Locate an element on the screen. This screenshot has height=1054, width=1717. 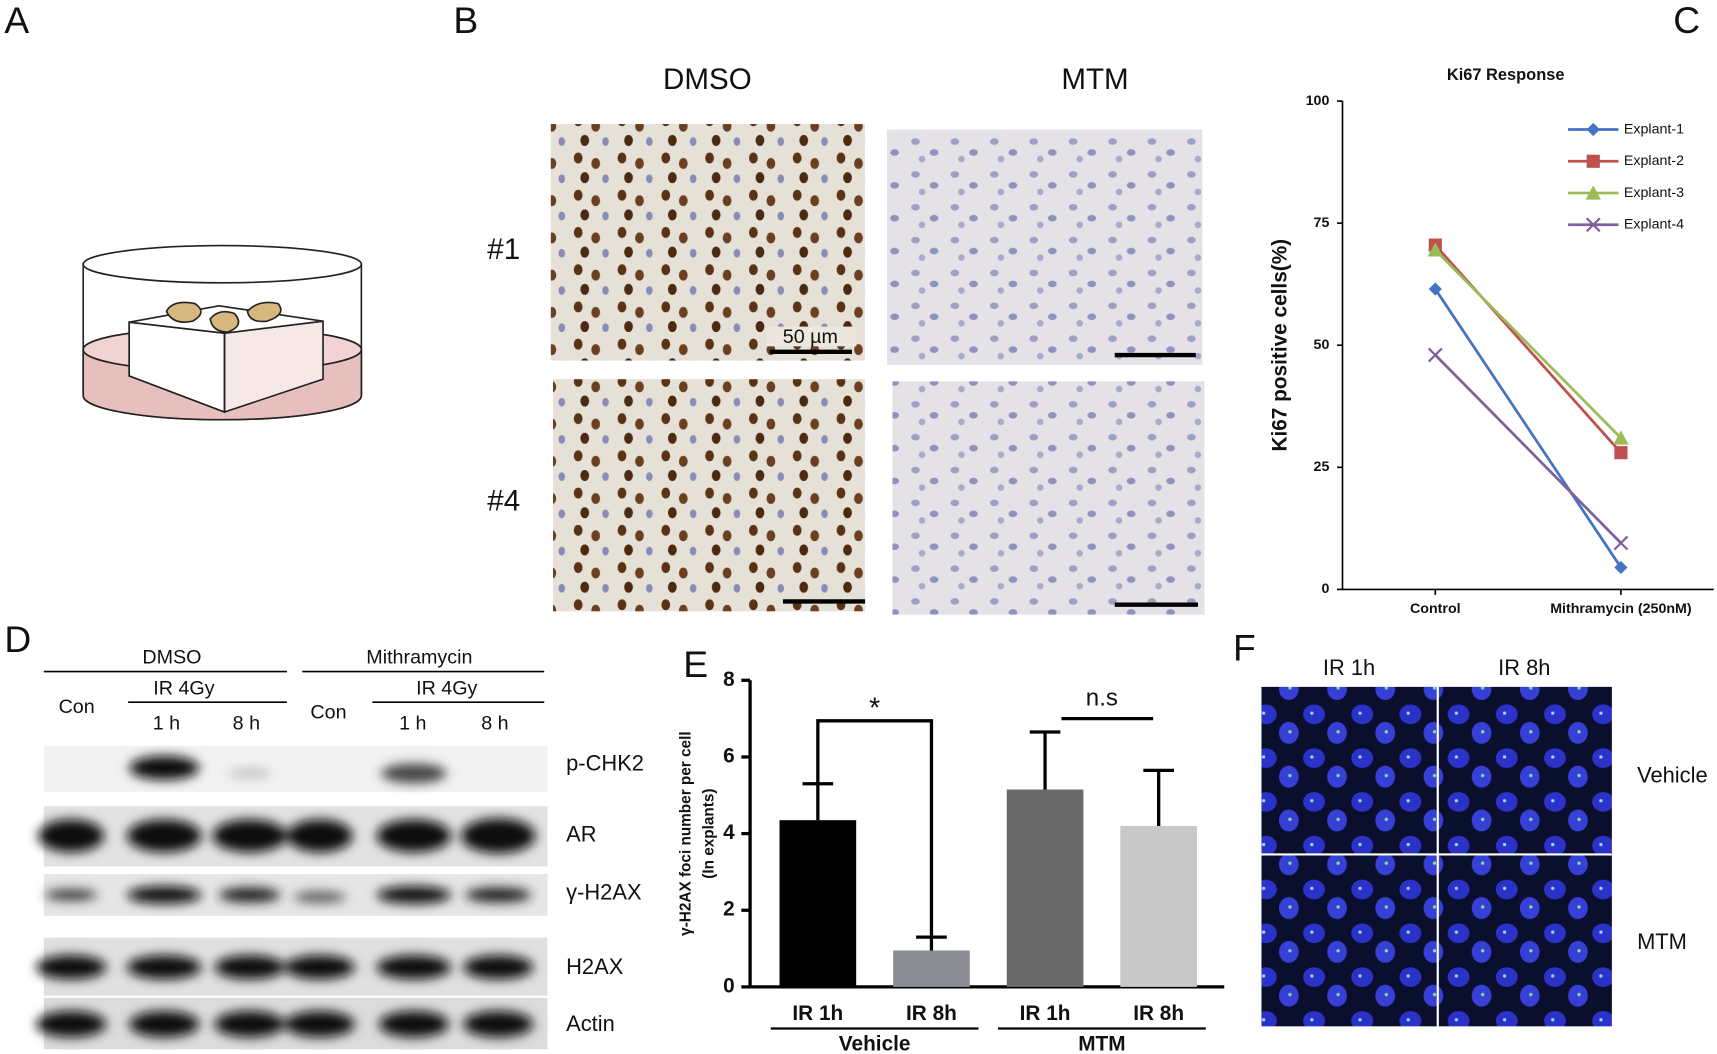
chart-title: Ki67 Response is located at coordinates (1506, 75).